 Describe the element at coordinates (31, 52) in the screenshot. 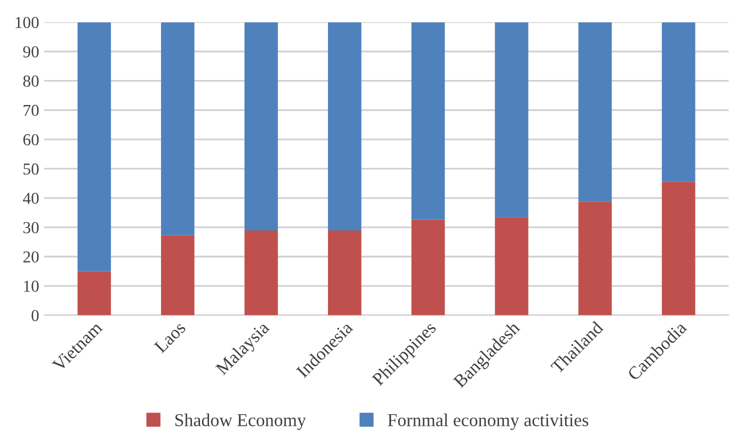

I see `y-tick-label: 90` at that location.